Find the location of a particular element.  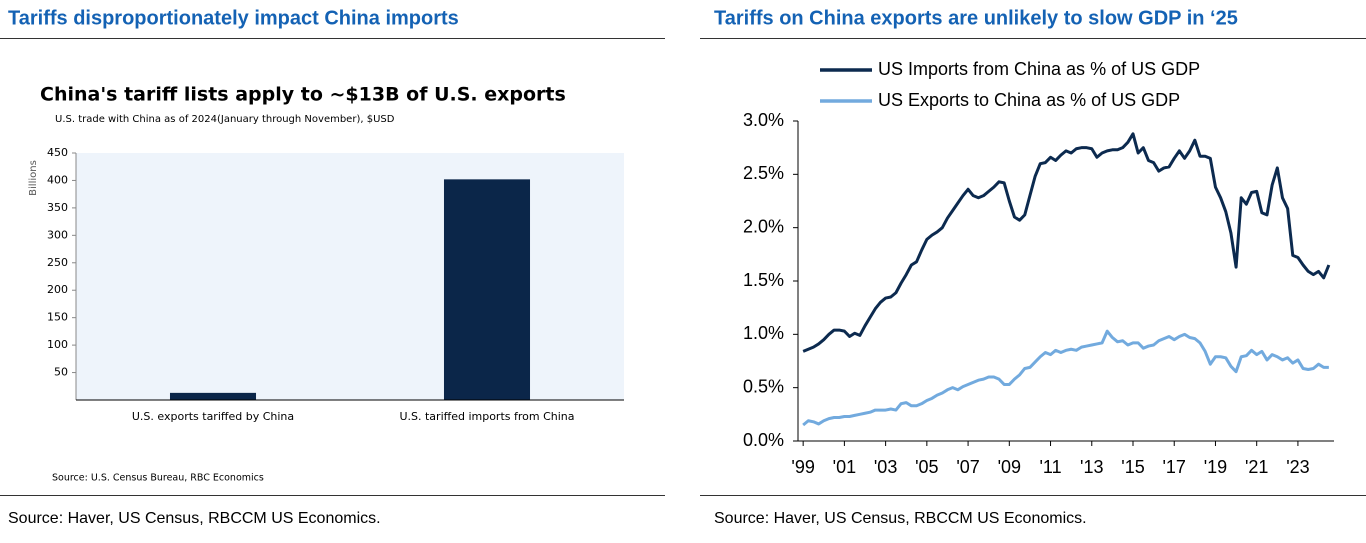

y-tick-label: 100 is located at coordinates (57, 344).